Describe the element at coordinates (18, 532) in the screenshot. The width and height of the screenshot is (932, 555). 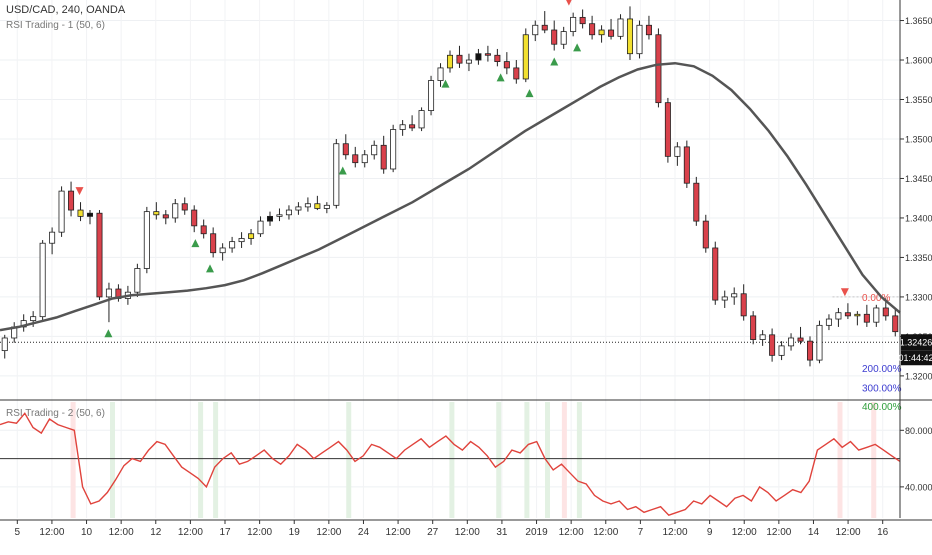
I see `time-tick-label: 5` at that location.